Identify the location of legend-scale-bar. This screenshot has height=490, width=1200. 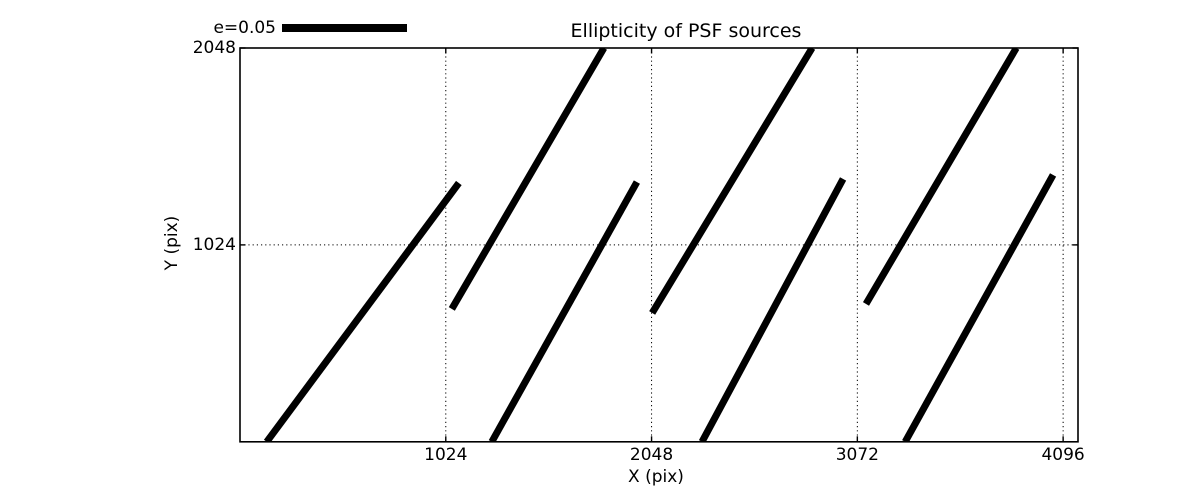
(344, 28).